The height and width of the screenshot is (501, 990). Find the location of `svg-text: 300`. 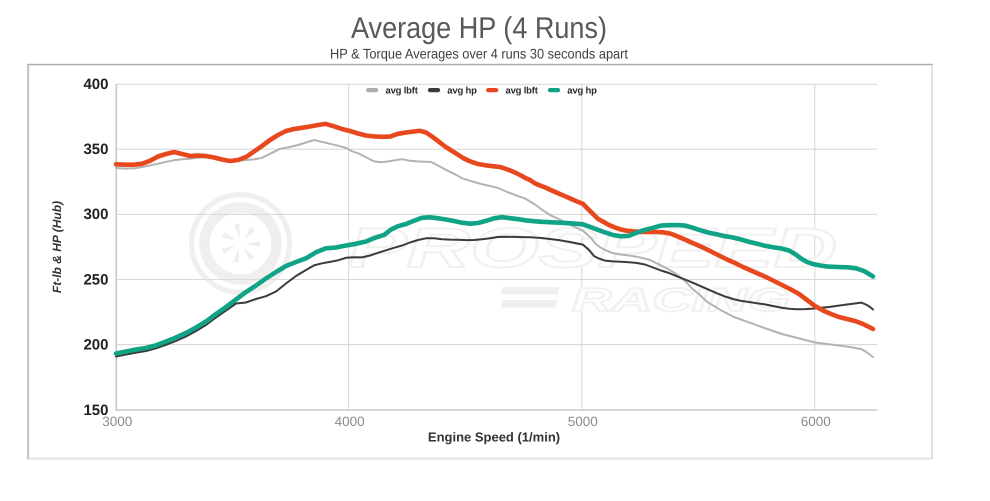

svg-text: 300 is located at coordinates (95, 214).